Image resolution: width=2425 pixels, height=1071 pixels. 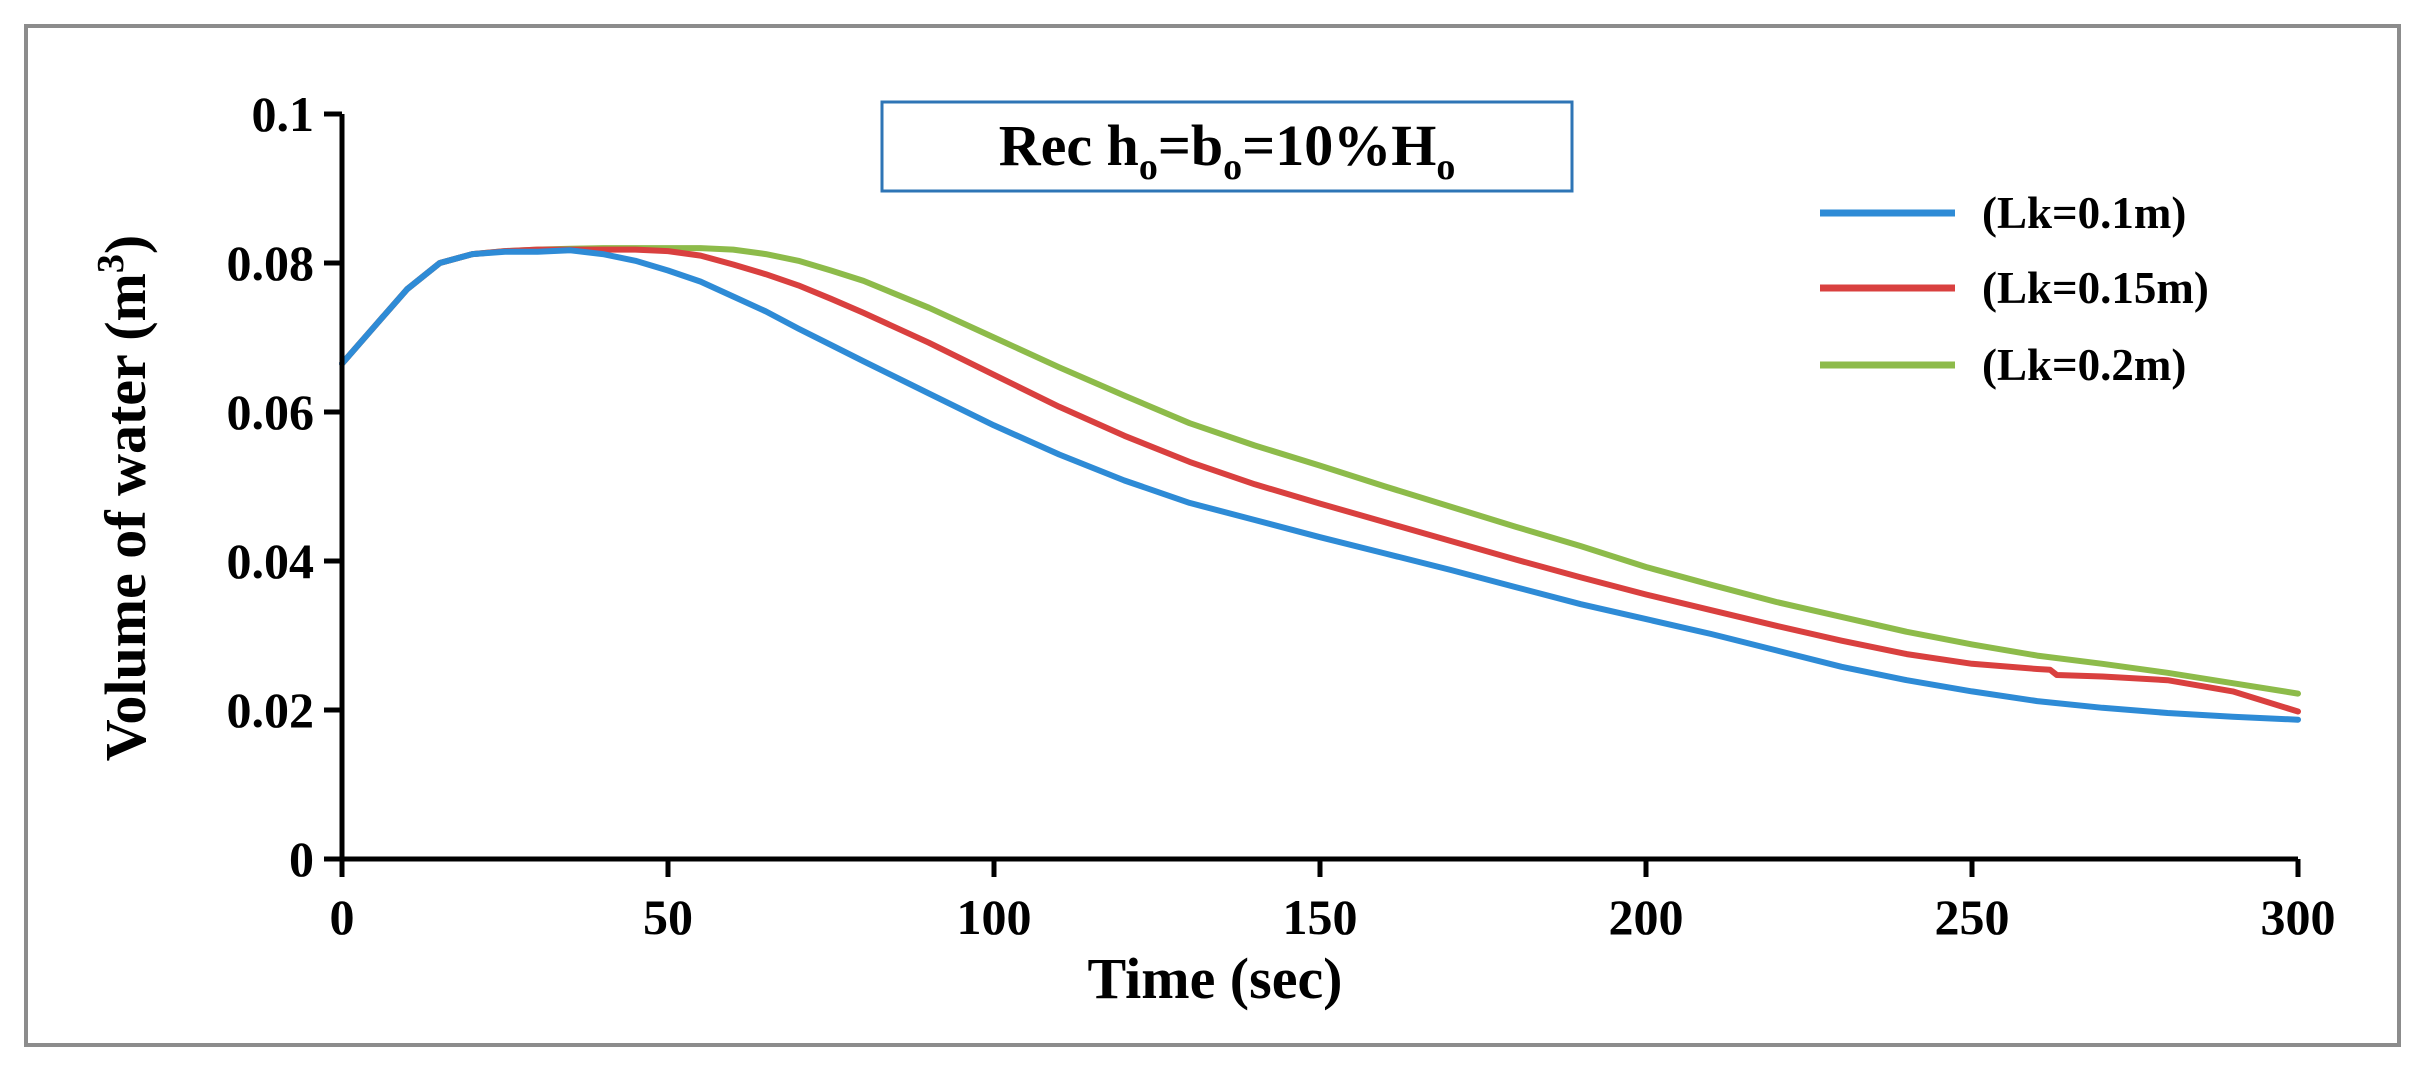 I want to click on annotation-text: Rec ho=bo=10%Ho, so click(x=1227, y=150).